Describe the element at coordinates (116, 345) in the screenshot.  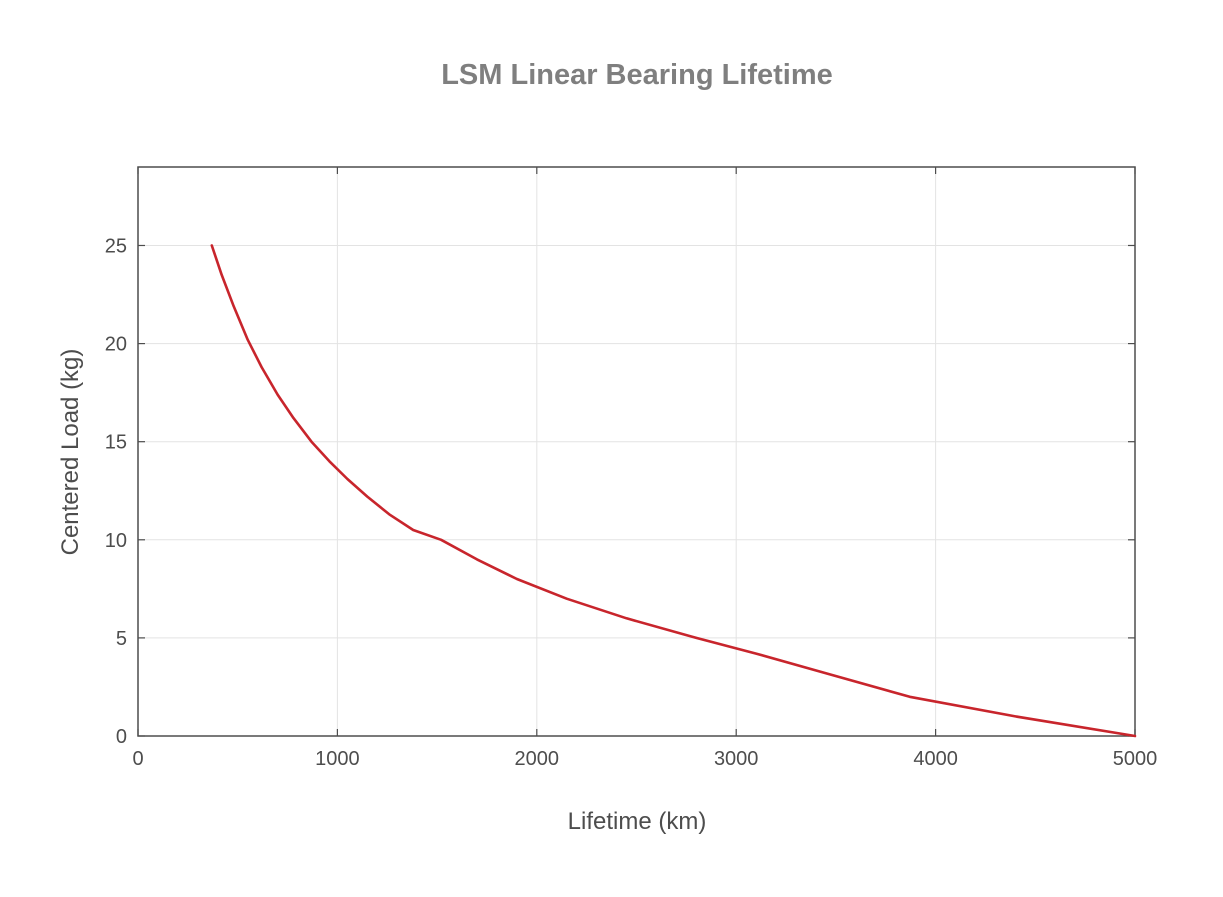
I see `y-tick-label: 20` at that location.